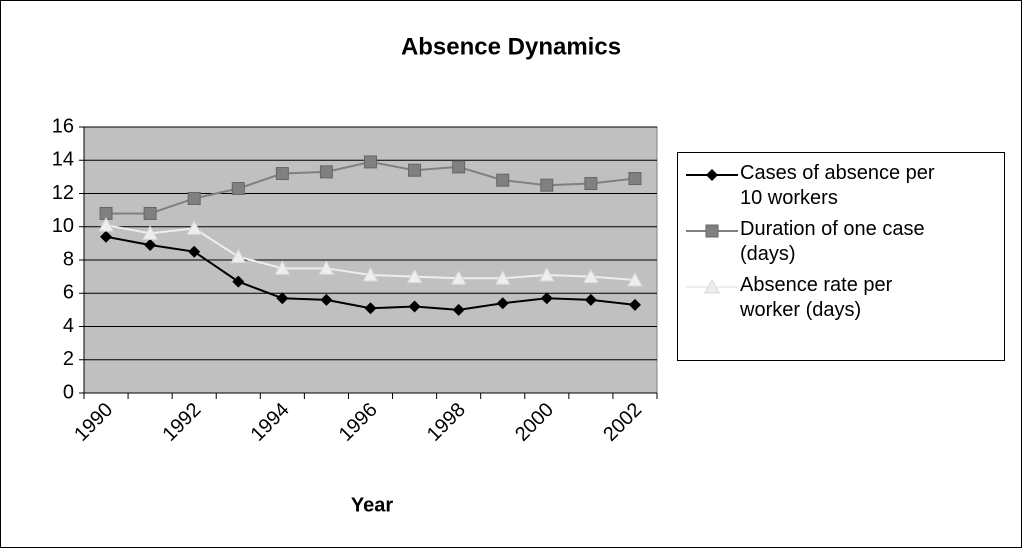 This screenshot has width=1023, height=549. I want to click on legend-item: Duration of one case (days), so click(844, 242).